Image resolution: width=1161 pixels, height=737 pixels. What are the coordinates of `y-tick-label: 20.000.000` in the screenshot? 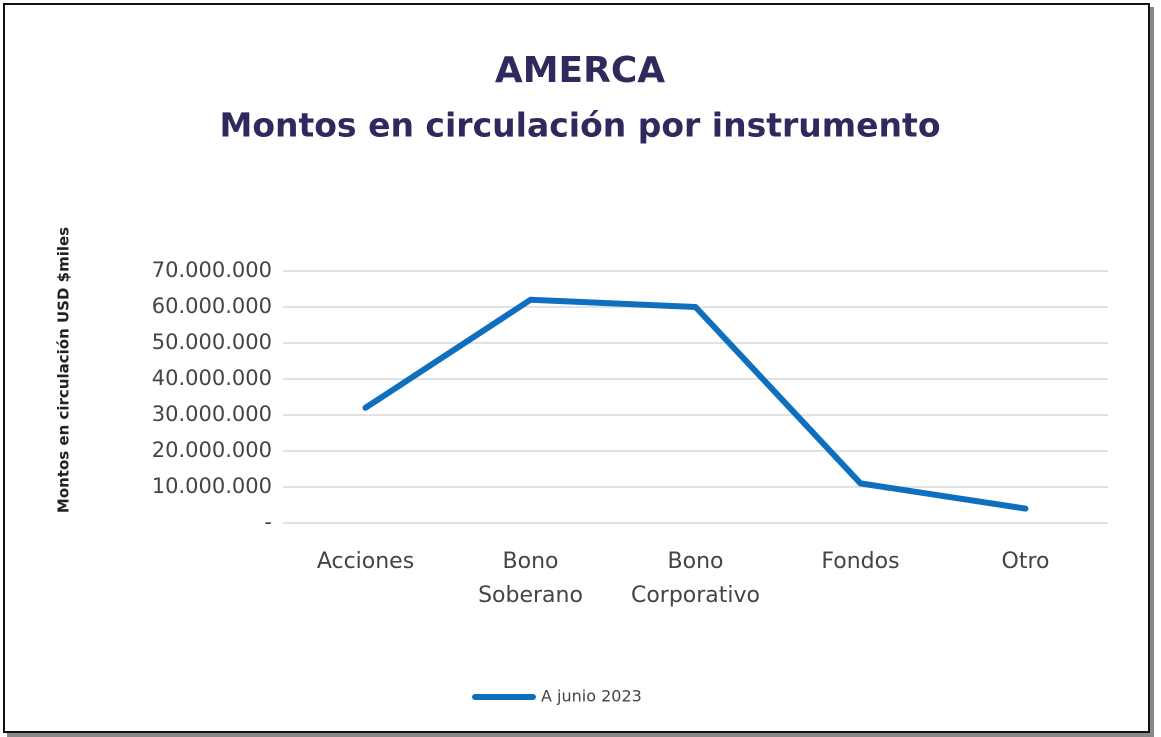 It's located at (212, 450).